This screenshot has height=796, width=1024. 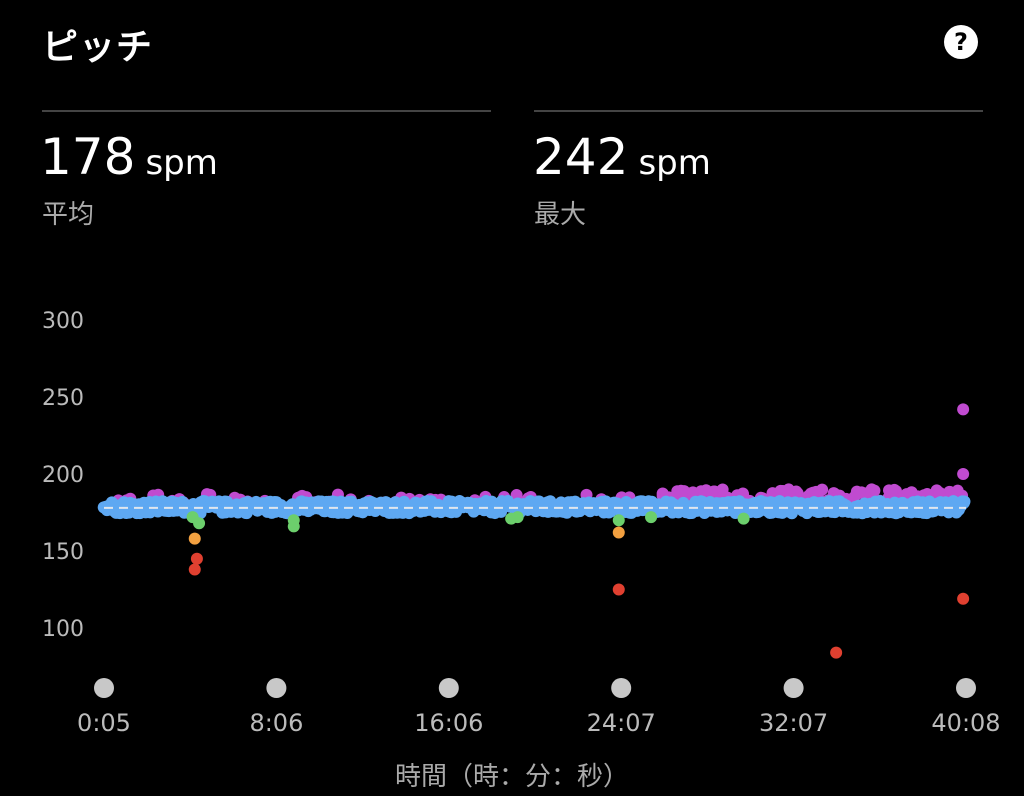 What do you see at coordinates (560, 215) in the screenshot?
I see `max-label: 最大` at bounding box center [560, 215].